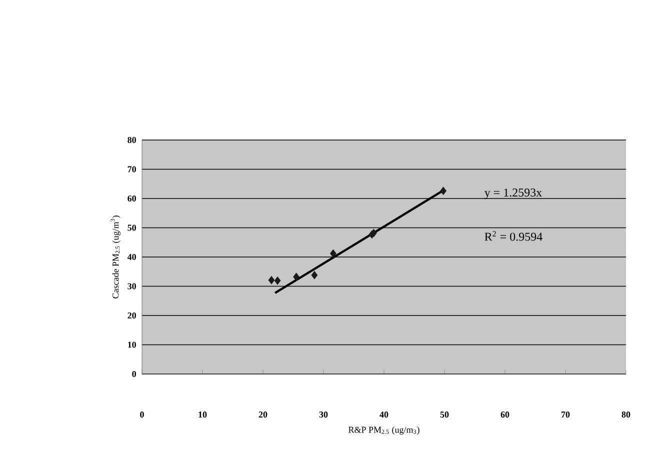 This screenshot has height=470, width=668. What do you see at coordinates (115, 257) in the screenshot?
I see `y-axis-title: Cascade PM$_{2.5}$ (ug/m$^{3}$)` at bounding box center [115, 257].